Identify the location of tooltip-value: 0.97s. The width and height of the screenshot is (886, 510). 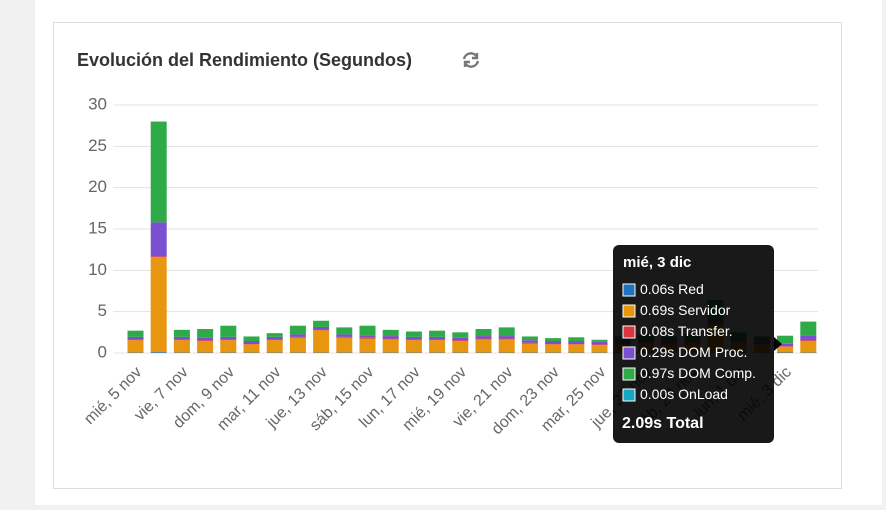
(657, 373).